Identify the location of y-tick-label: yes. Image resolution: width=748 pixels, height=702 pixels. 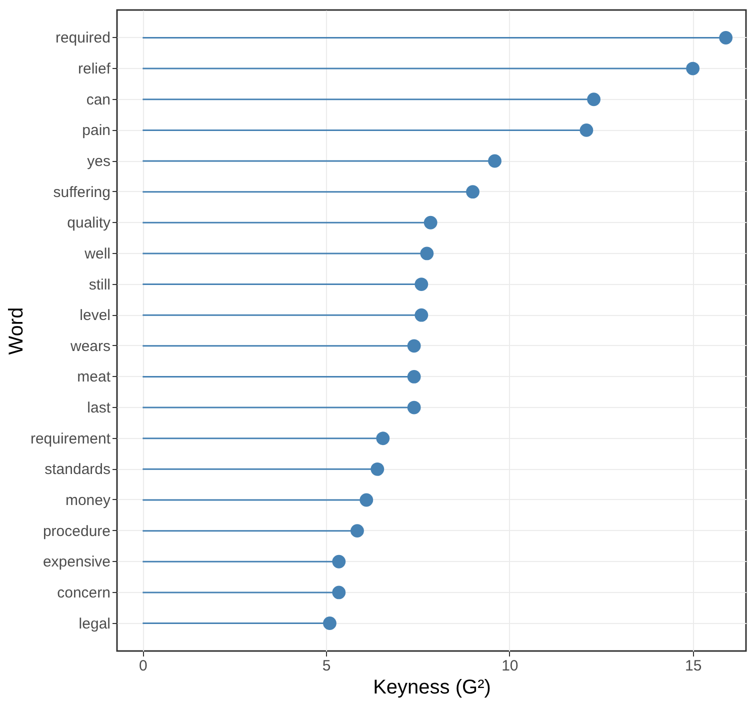
(98, 161).